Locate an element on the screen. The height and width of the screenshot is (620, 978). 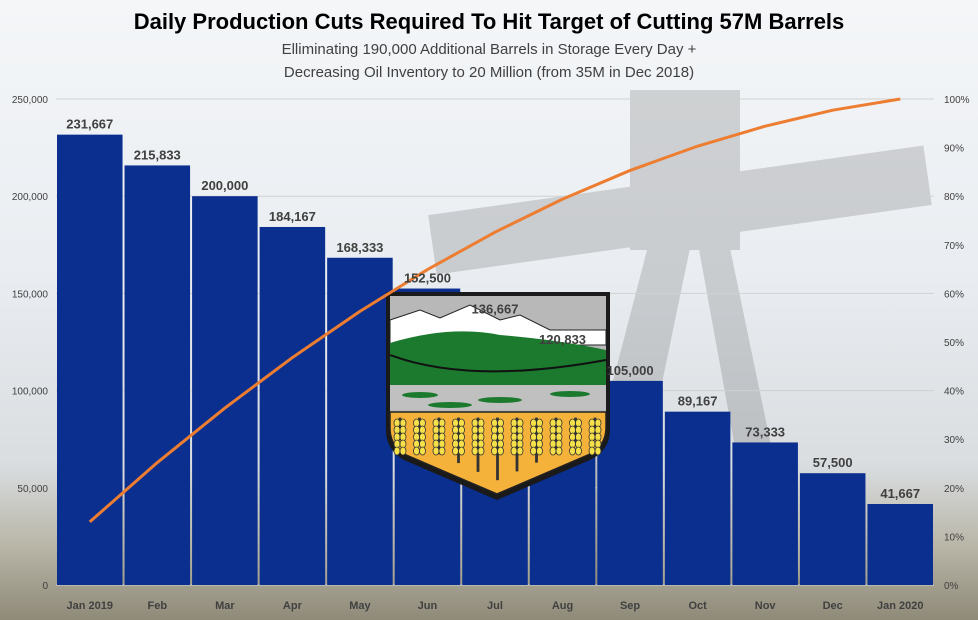
y-tick-label: 250,000 is located at coordinates (30, 100).